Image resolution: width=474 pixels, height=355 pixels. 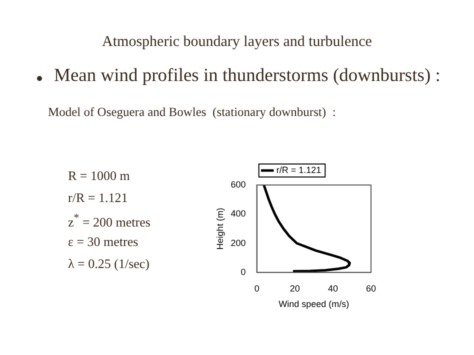 What do you see at coordinates (247, 76) in the screenshot?
I see `chart-subtitle: Mean wind profiles in thunderstorms (downbursts) :` at bounding box center [247, 76].